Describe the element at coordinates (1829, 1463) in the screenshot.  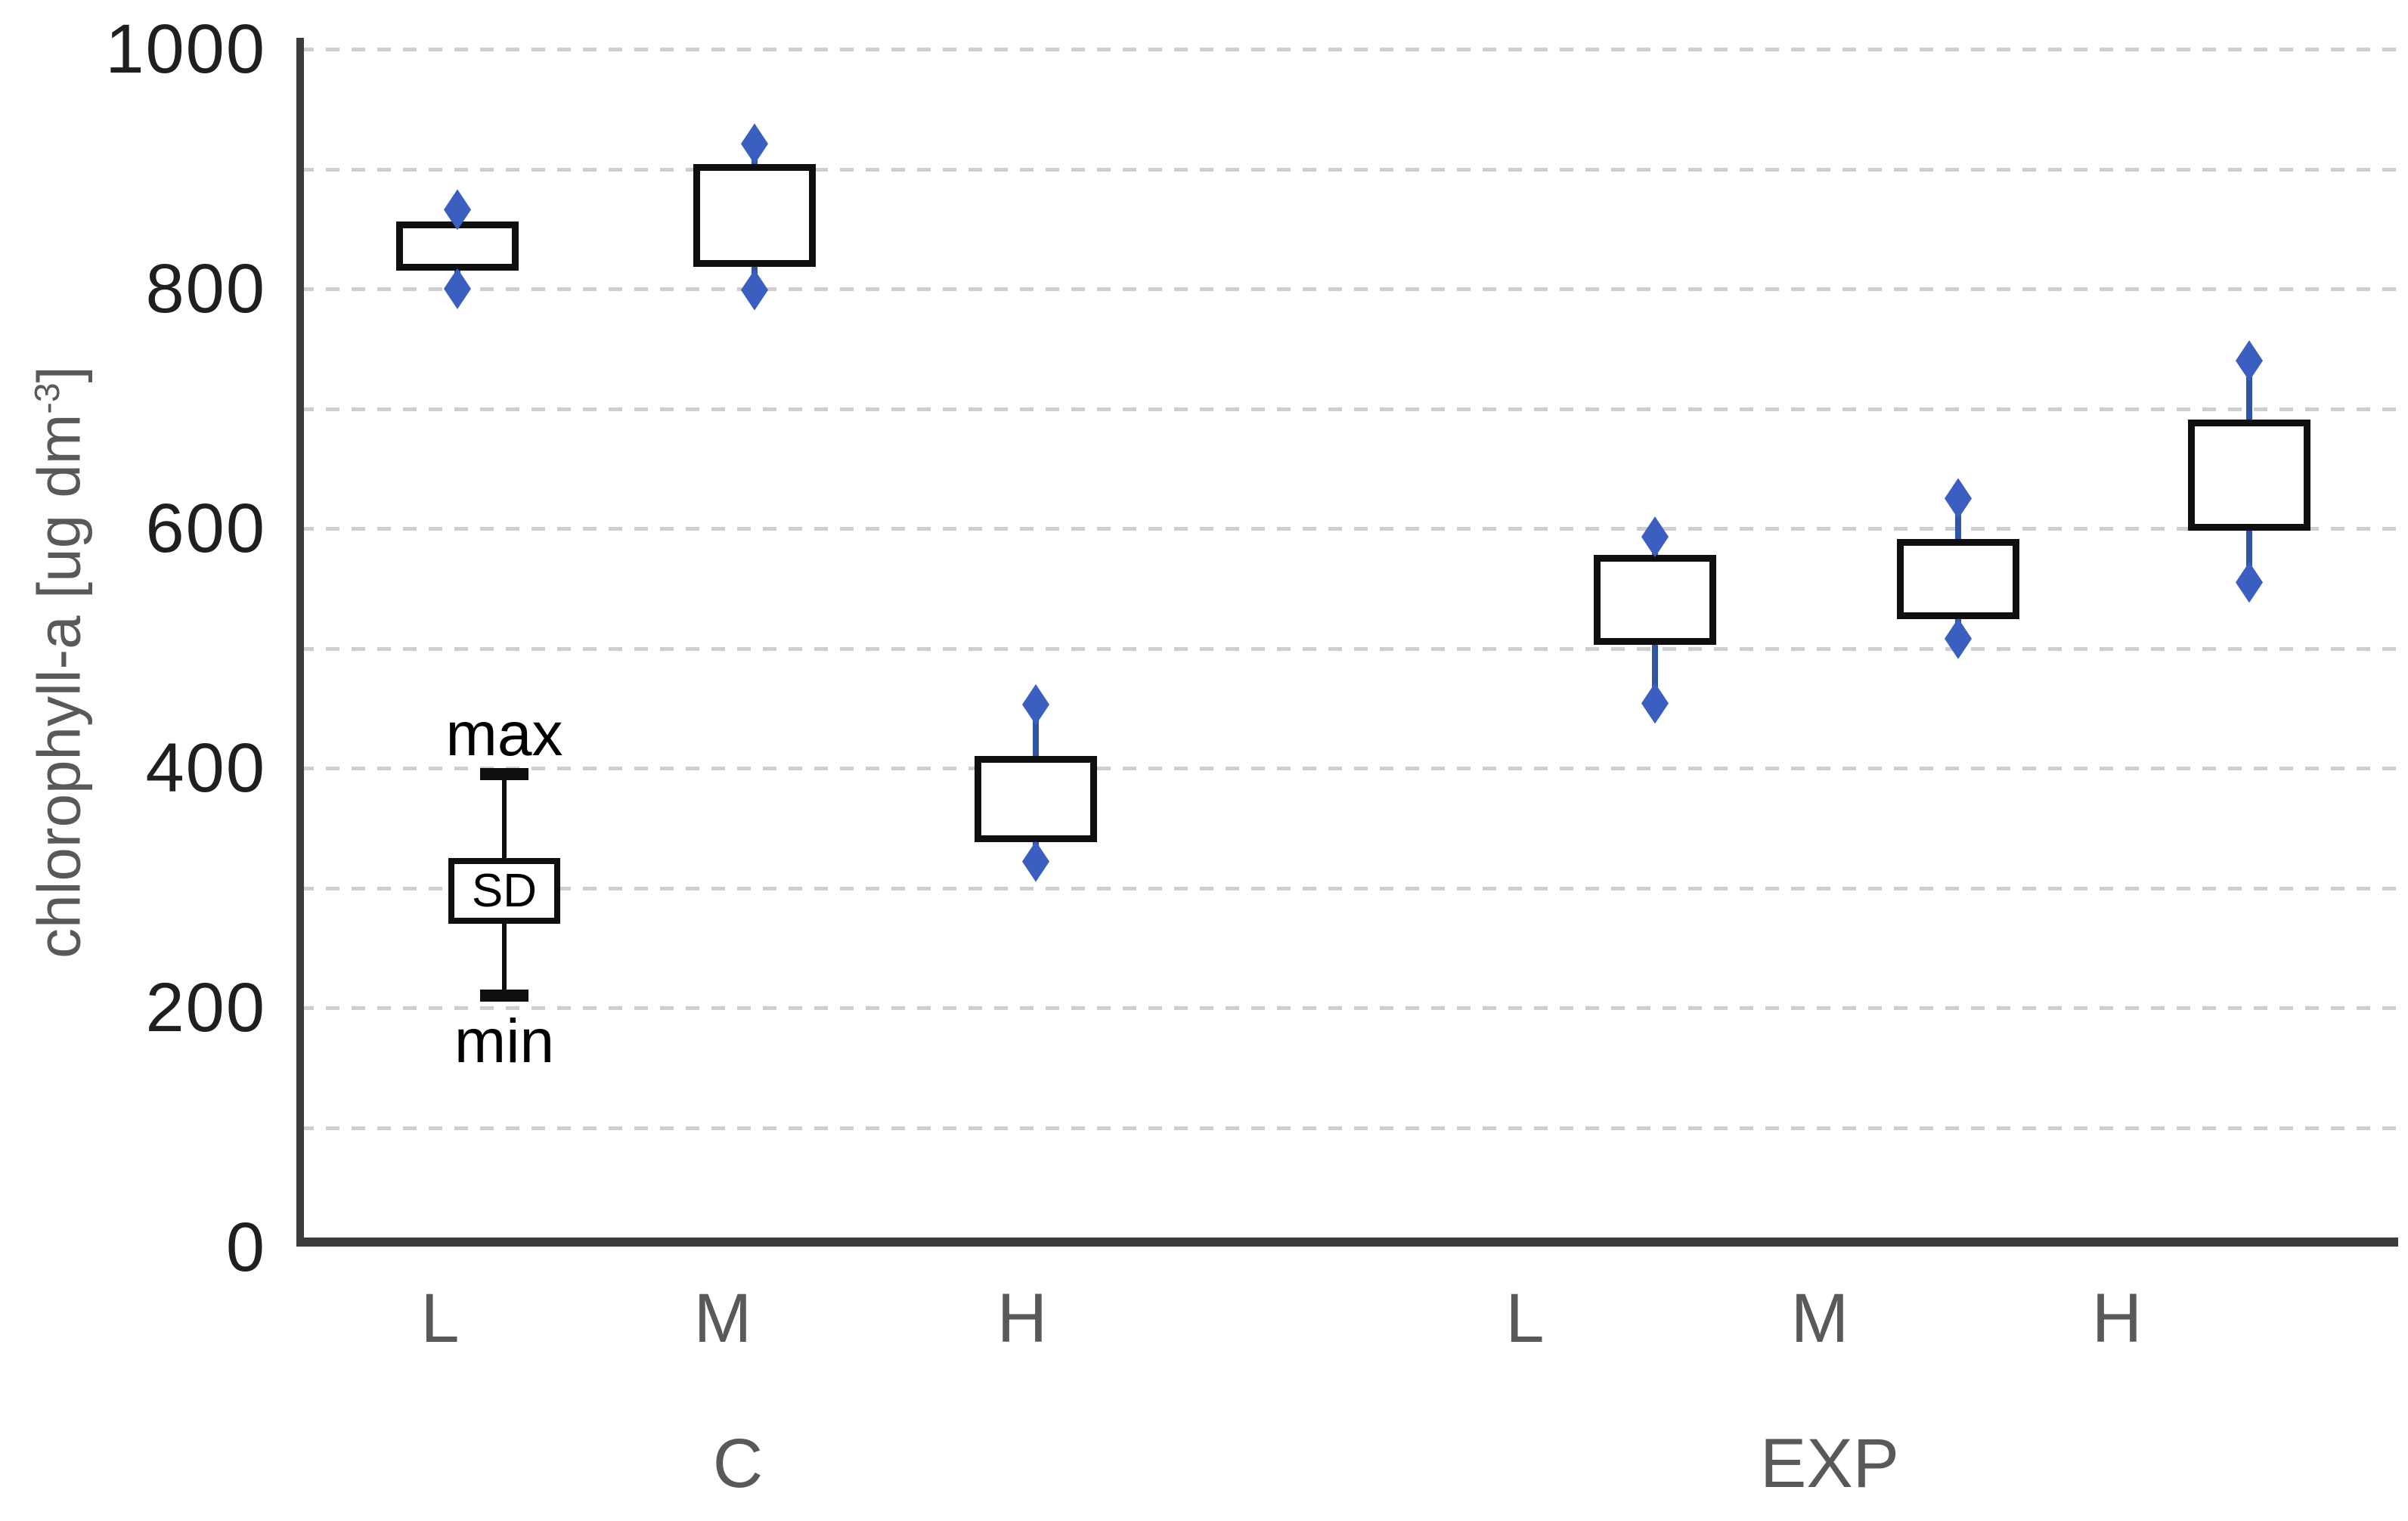
I see `group-label: EXP` at that location.